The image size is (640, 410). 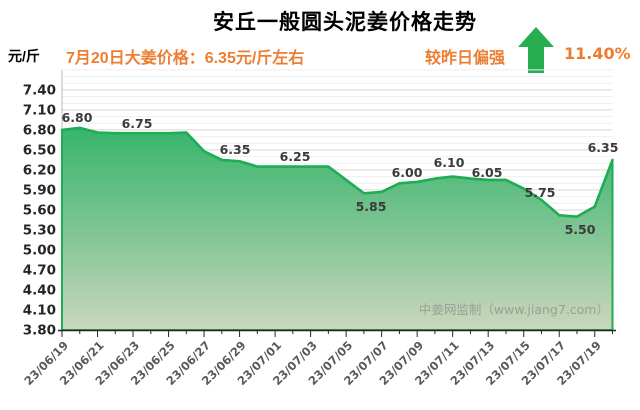 I want to click on chart-title: 安丘一般圆头泥姜价格走势, so click(x=345, y=22).